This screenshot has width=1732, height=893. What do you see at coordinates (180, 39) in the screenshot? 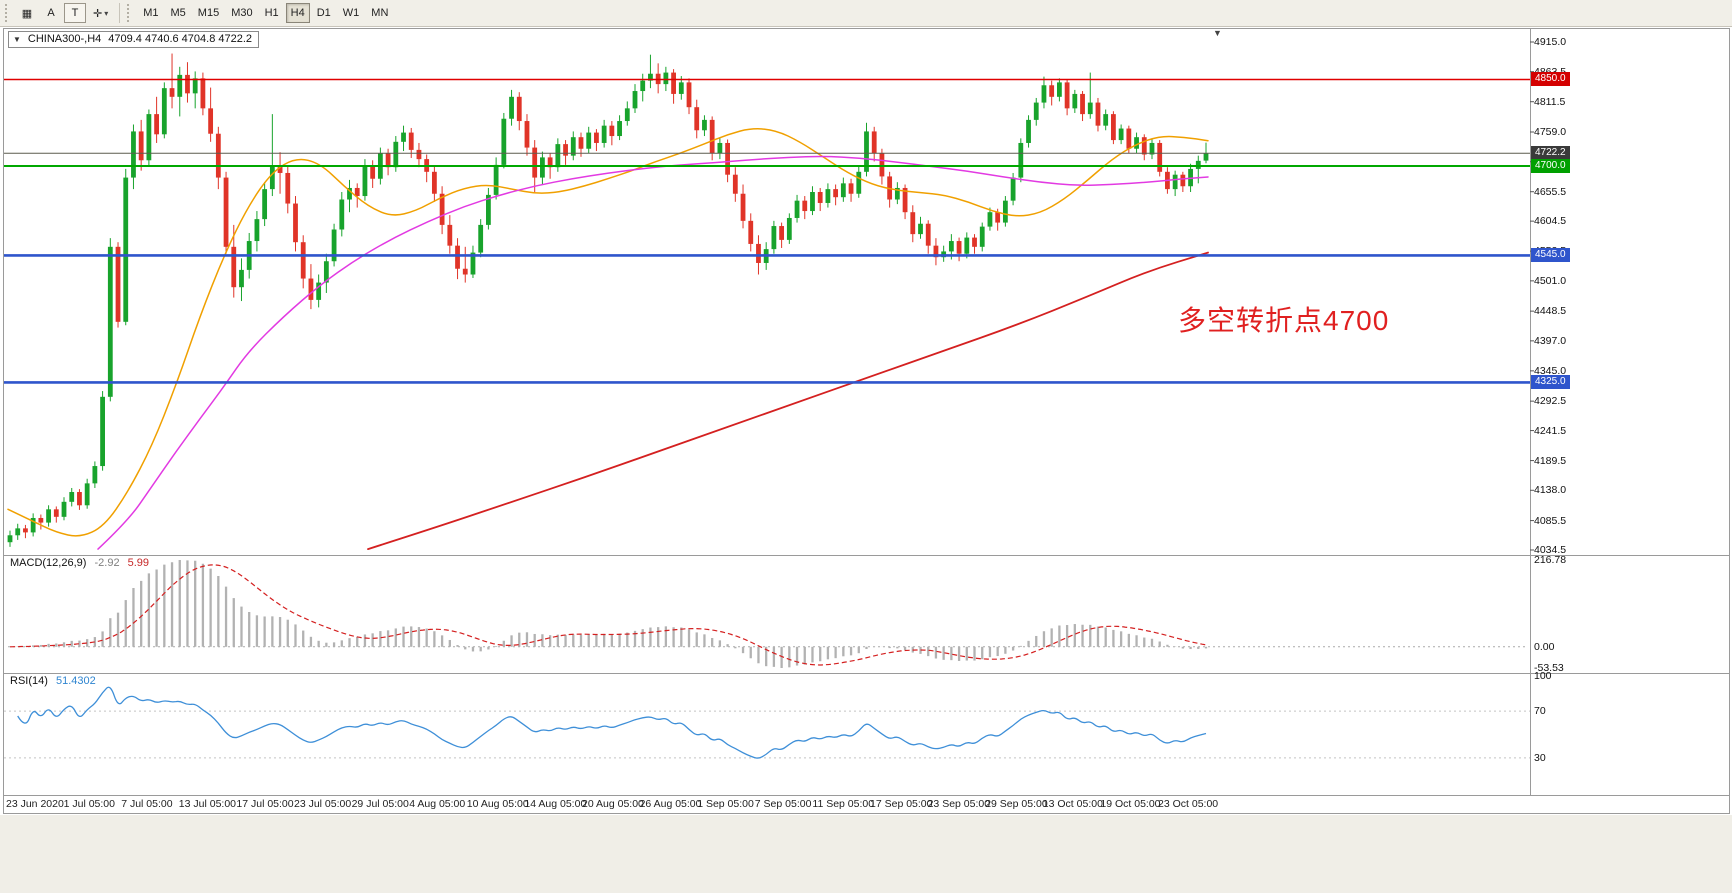
I see `ohlc-values: 4709.4 4740.6 4704.8 4722.2` at bounding box center [180, 39].